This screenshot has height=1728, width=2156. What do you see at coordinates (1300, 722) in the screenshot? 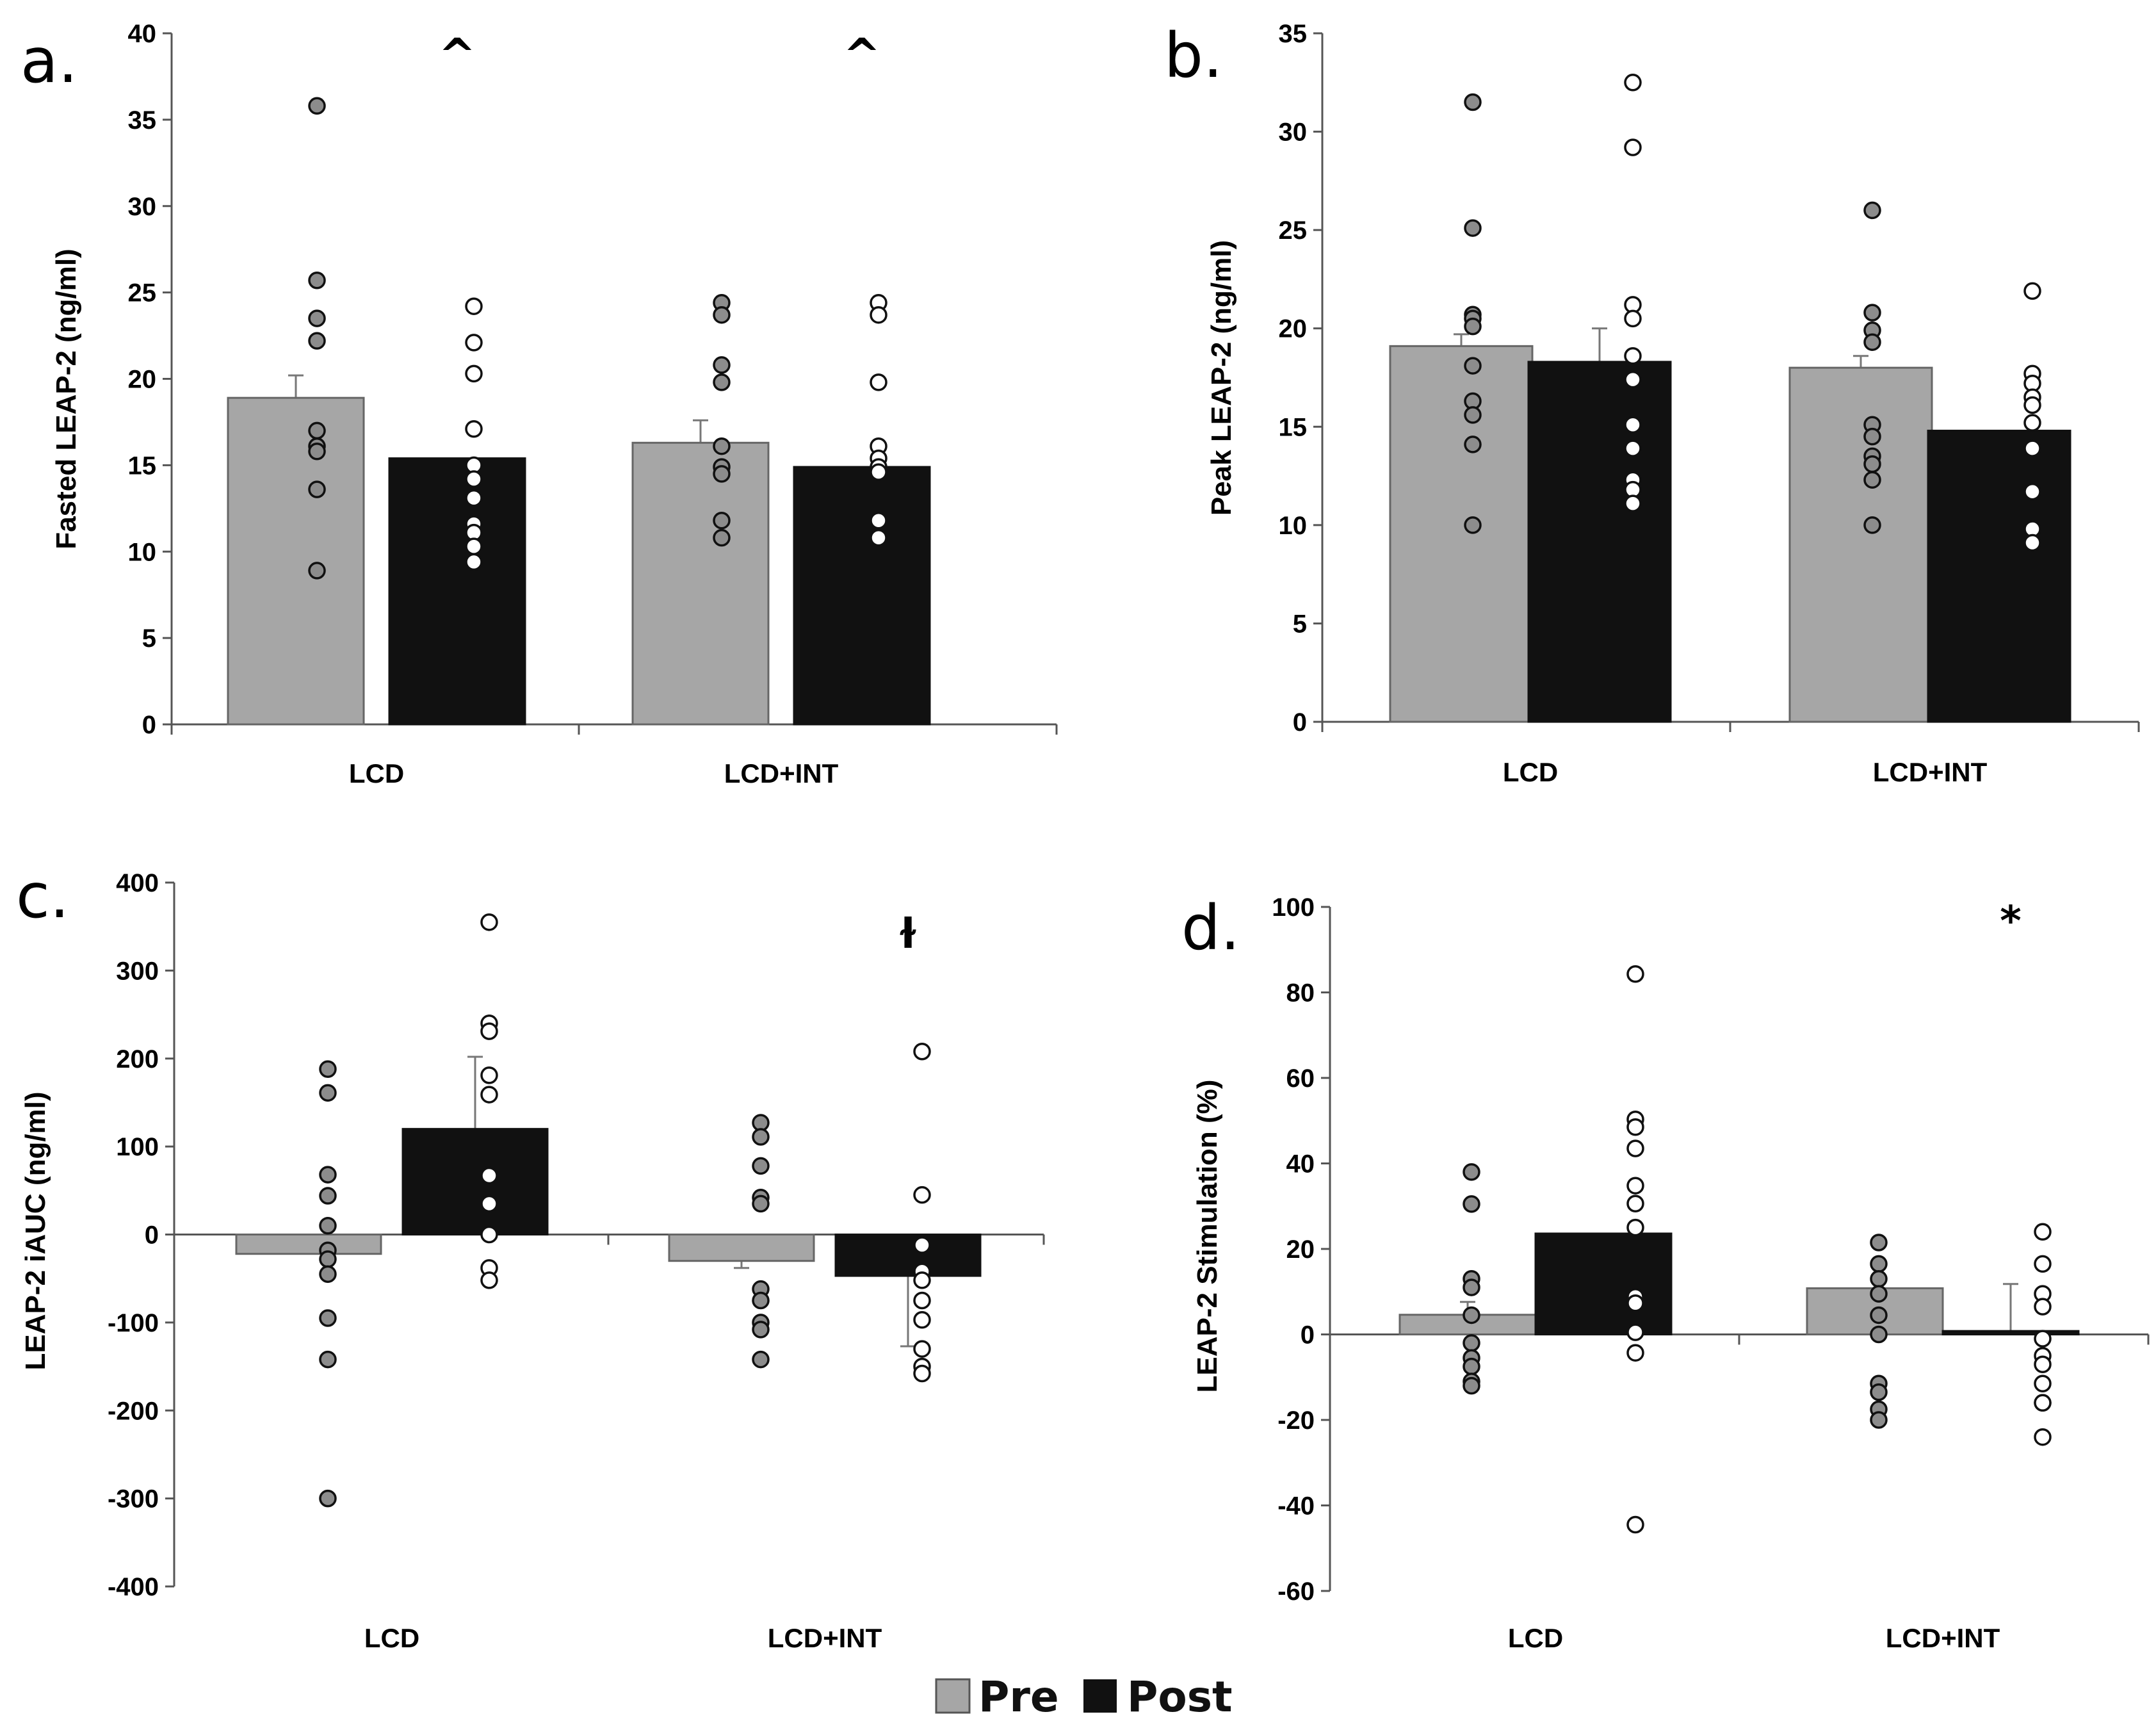
I see `y-tick-label: 0` at bounding box center [1300, 722].